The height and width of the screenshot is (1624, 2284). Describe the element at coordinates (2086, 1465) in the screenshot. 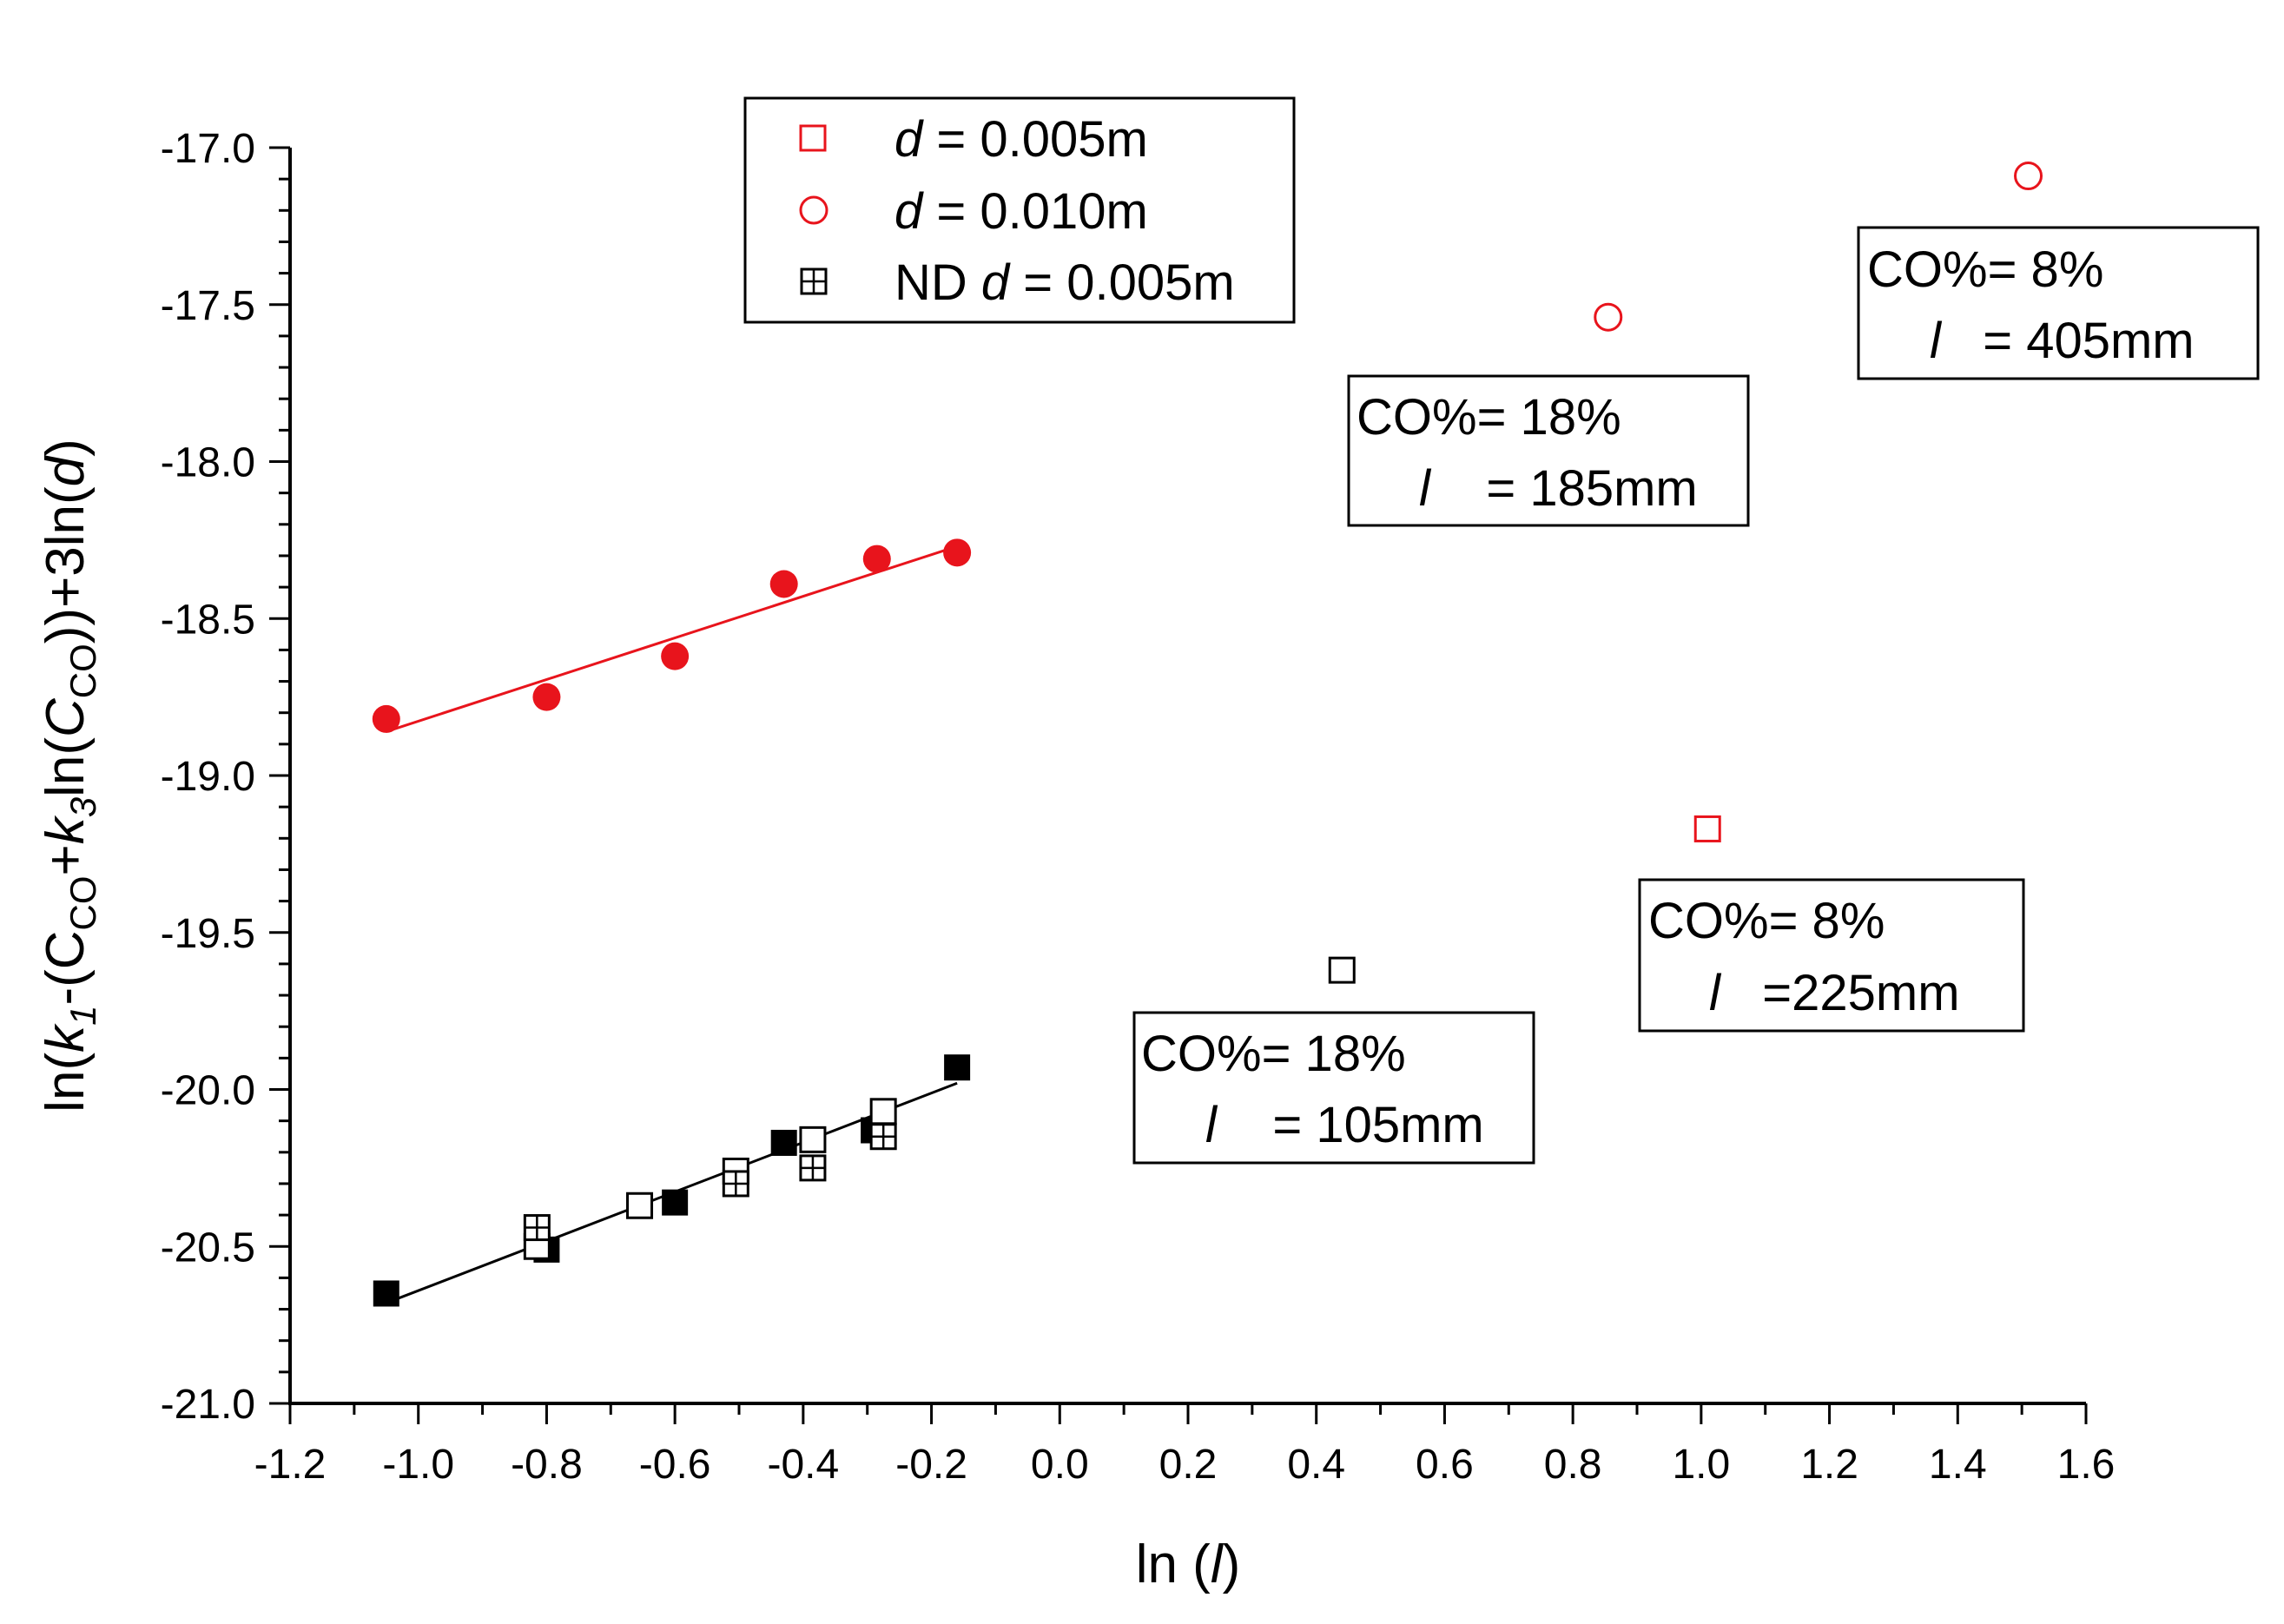

I see `x-tick-label: 1.6` at that location.